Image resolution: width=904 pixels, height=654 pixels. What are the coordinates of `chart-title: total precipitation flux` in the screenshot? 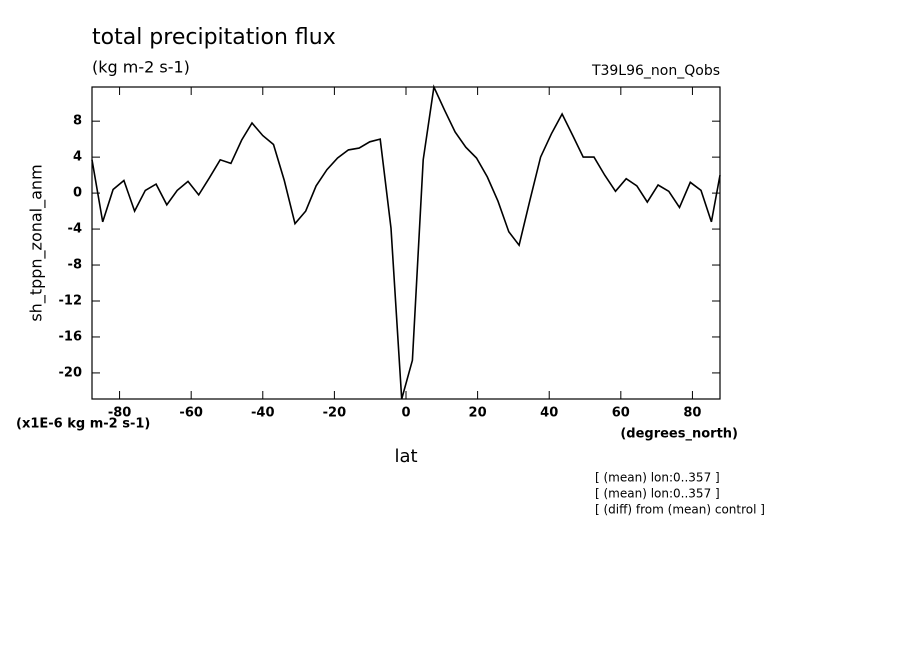 It's located at (214, 37).